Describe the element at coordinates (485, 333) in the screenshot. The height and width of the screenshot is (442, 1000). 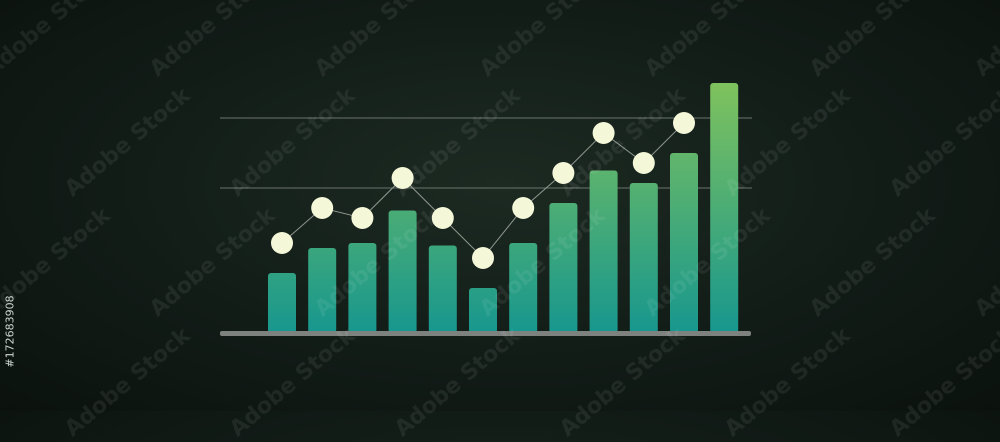
I see `baseline` at that location.